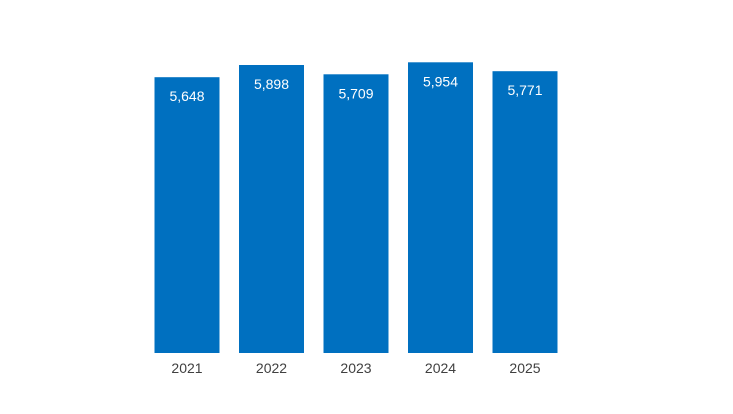  Describe the element at coordinates (355, 93) in the screenshot. I see `data-label-2023: 5,709` at that location.